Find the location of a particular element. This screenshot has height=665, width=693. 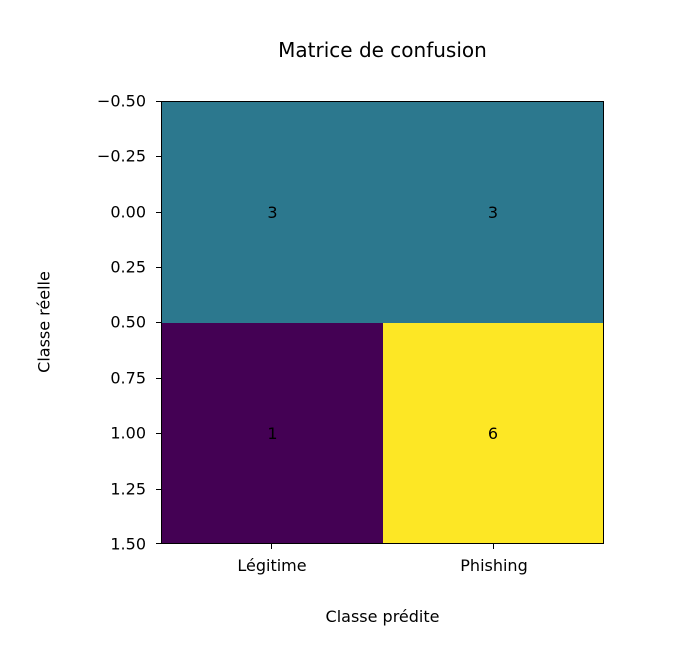

cell-0-0: 3 is located at coordinates (272, 212).